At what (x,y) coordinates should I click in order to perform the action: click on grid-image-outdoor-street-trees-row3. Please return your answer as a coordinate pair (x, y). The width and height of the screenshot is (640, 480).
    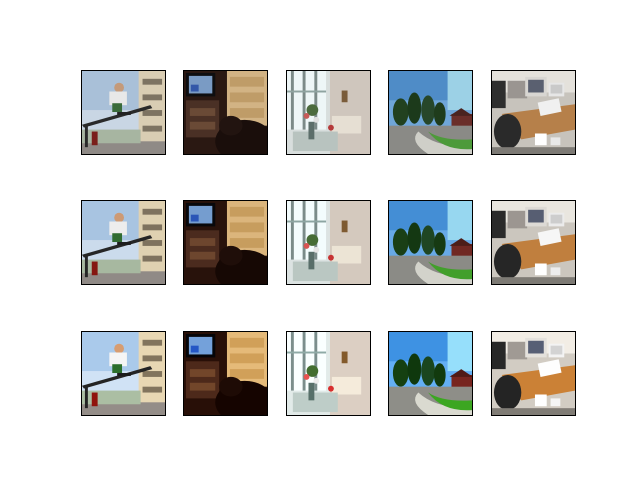
    Looking at the image, I should click on (430, 373).